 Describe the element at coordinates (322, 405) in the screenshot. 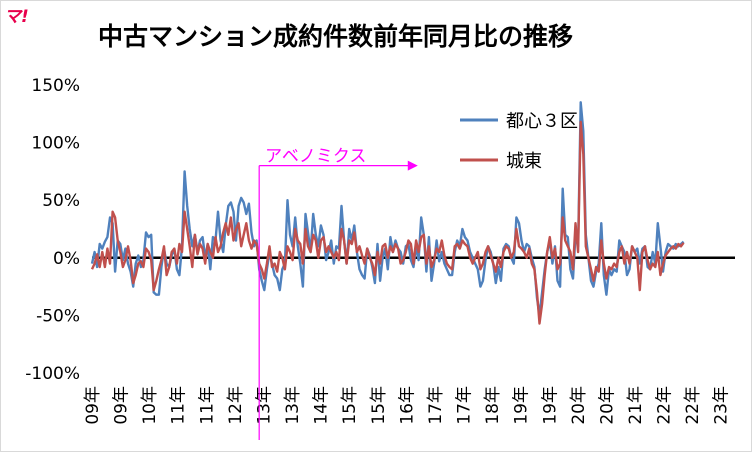

I see `x-tick-label: 14年` at that location.